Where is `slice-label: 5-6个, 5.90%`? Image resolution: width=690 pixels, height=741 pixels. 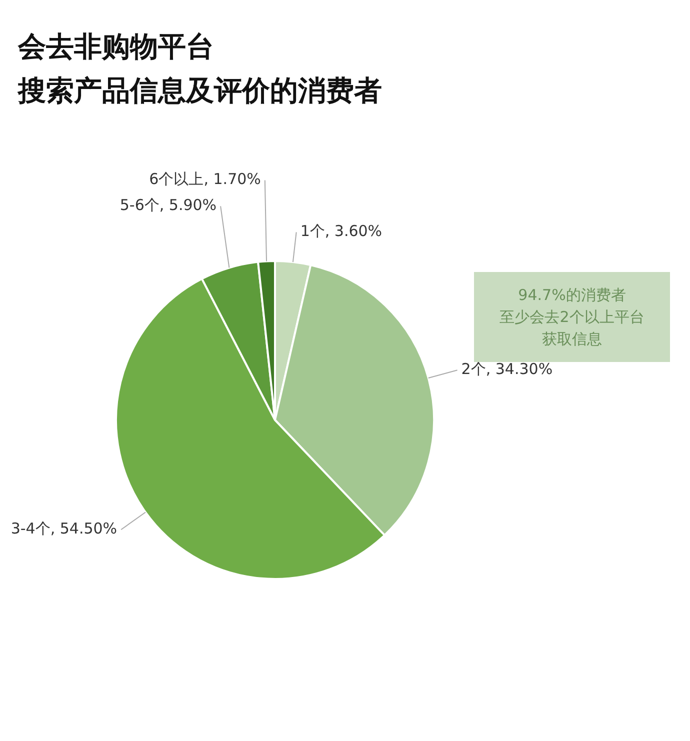
slice-label: 5-6个, 5.90% is located at coordinates (168, 205).